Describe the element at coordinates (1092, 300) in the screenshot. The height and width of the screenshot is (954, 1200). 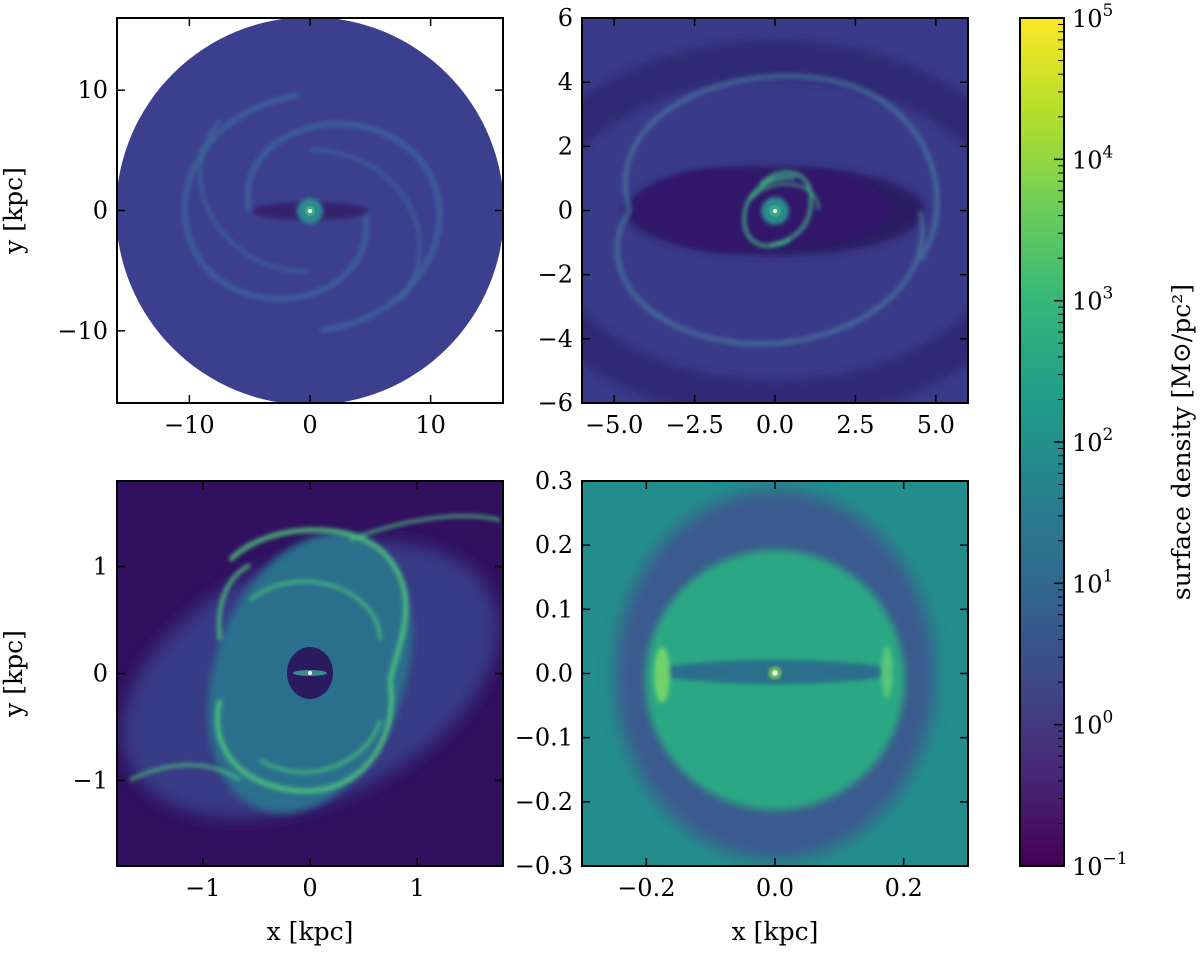
I see `colorbar-tick-label: 10³` at that location.